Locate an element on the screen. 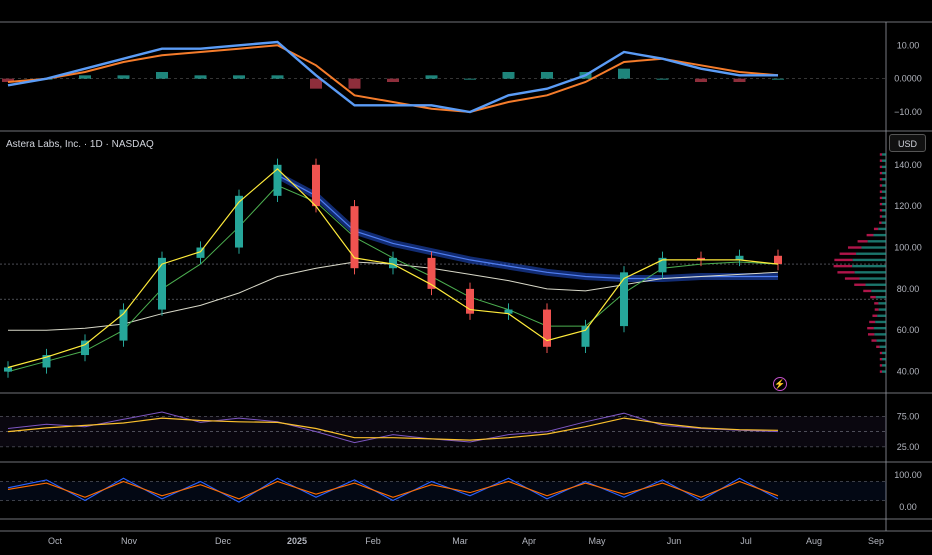  macd-axis-label: 10.00 is located at coordinates (908, 45).